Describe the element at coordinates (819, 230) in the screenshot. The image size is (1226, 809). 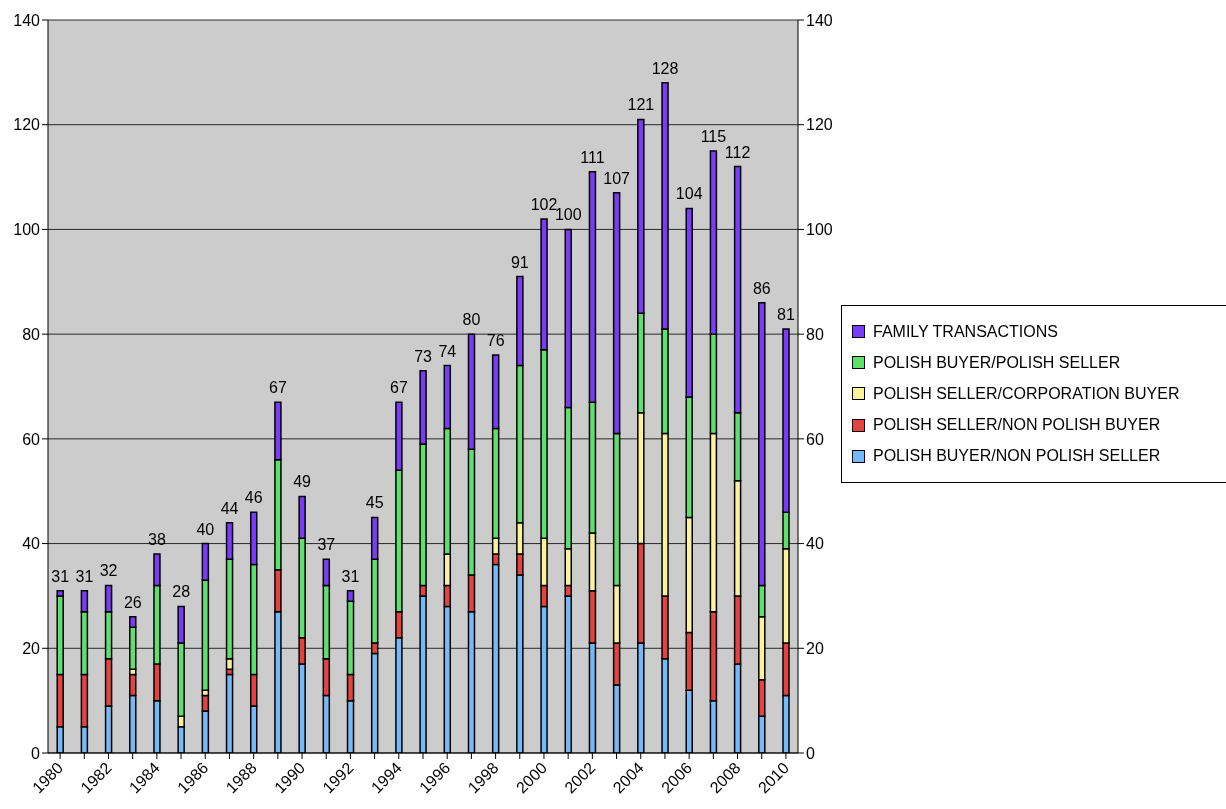
I see `y2-tick-label: 100` at that location.